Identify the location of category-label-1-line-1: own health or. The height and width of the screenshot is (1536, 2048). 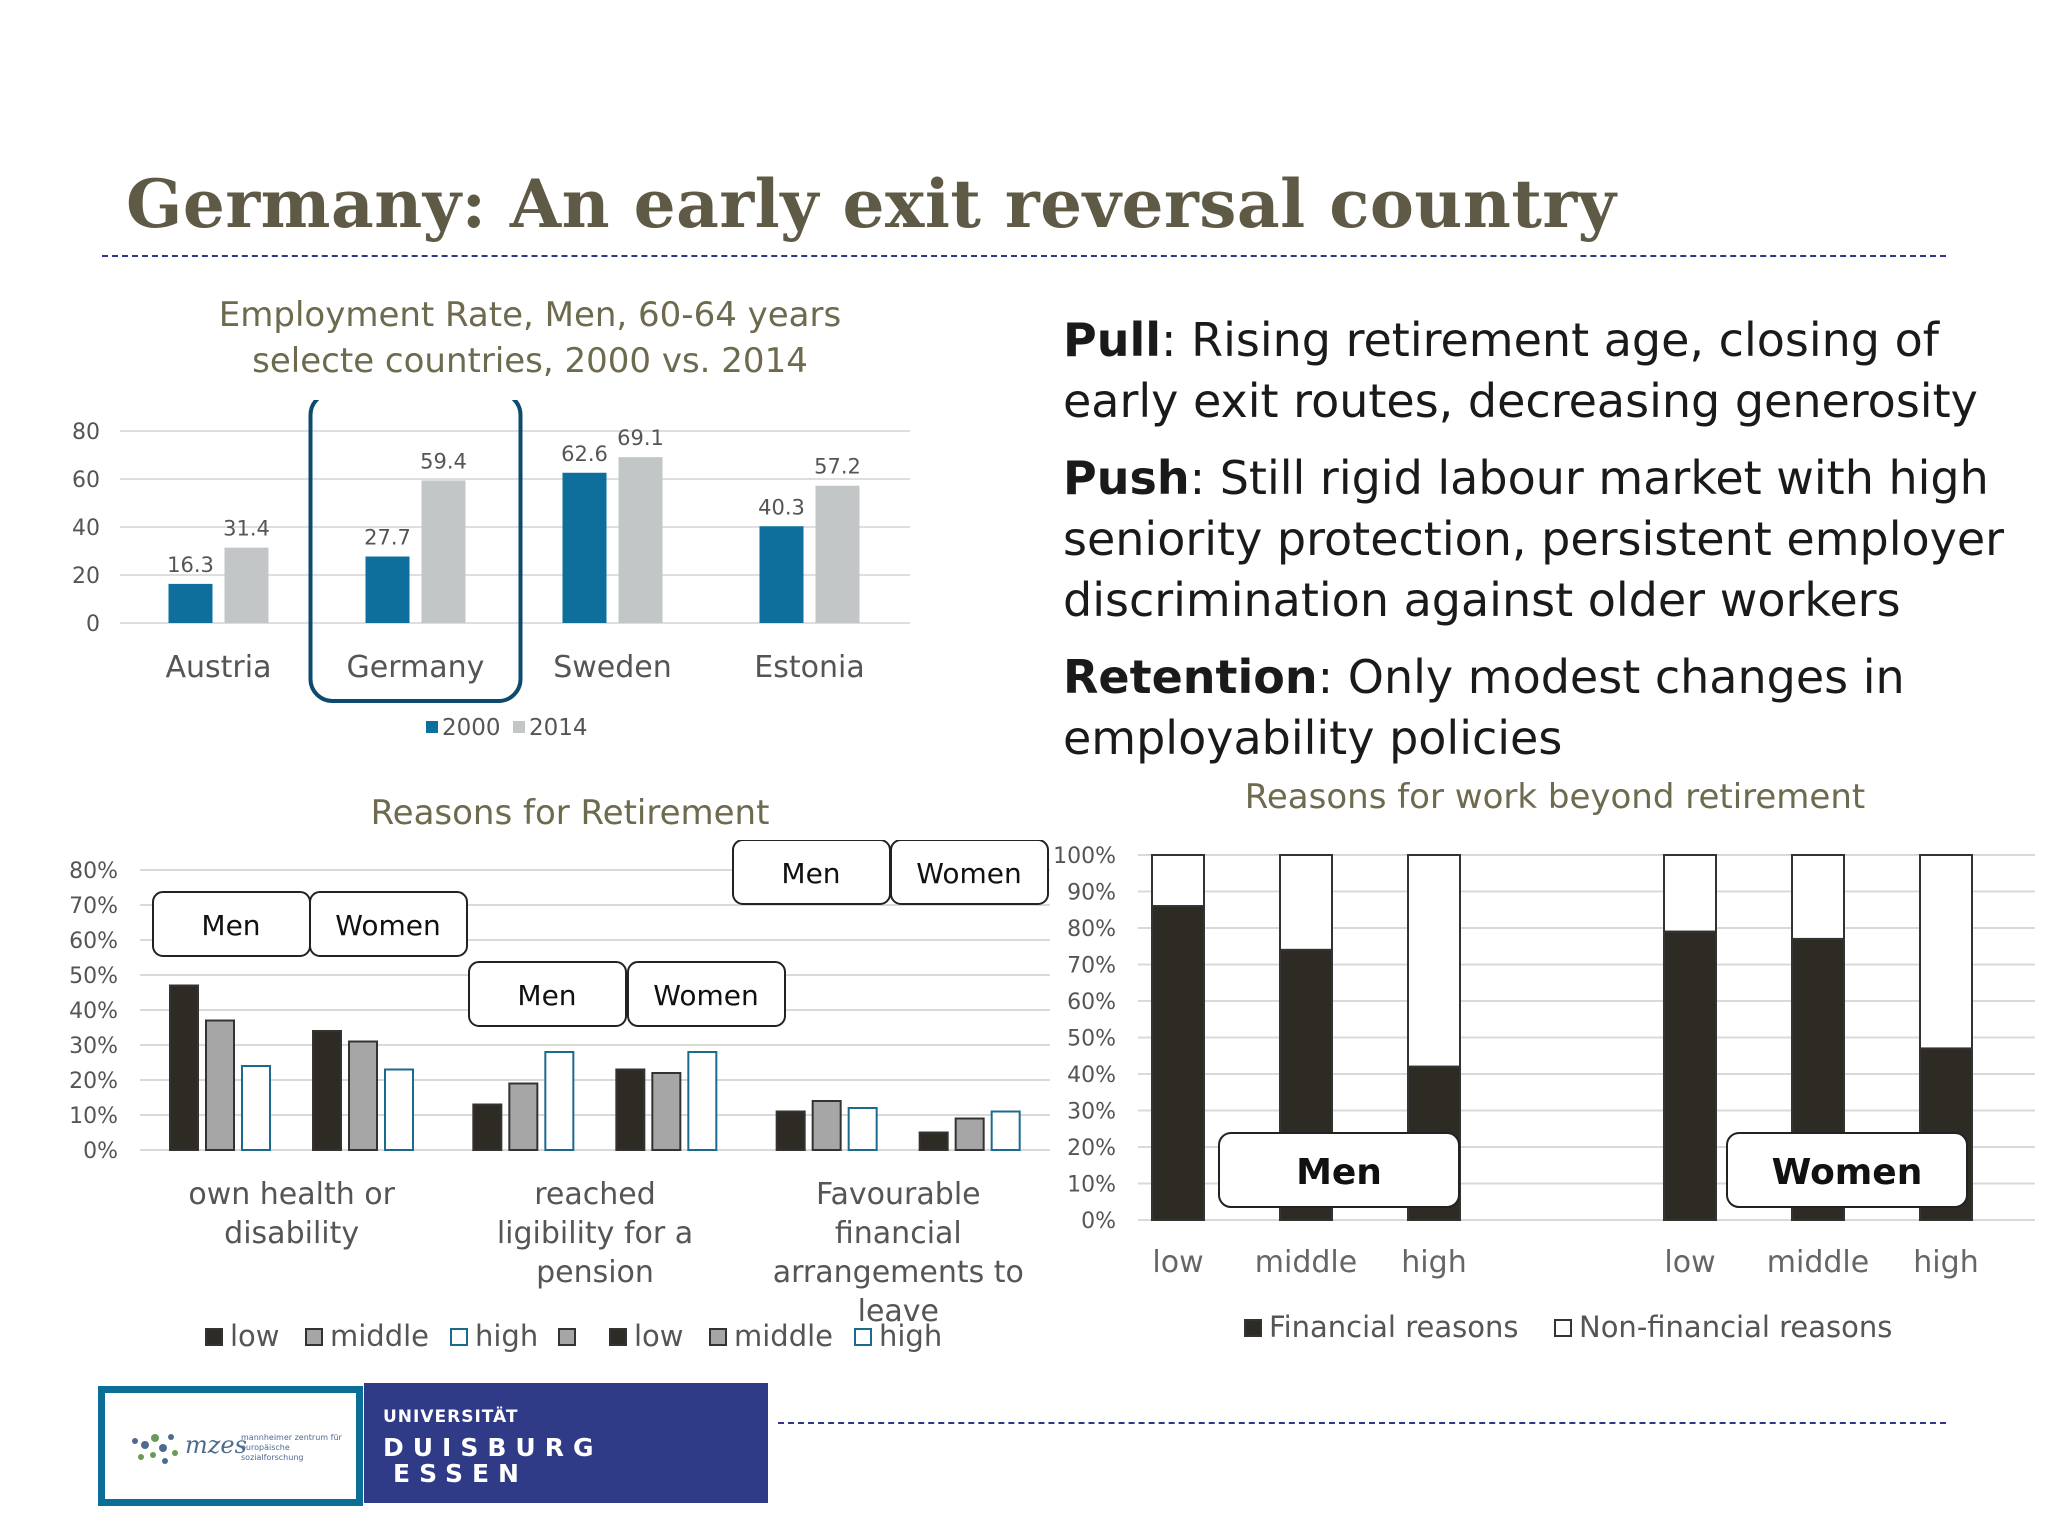
(291, 1194).